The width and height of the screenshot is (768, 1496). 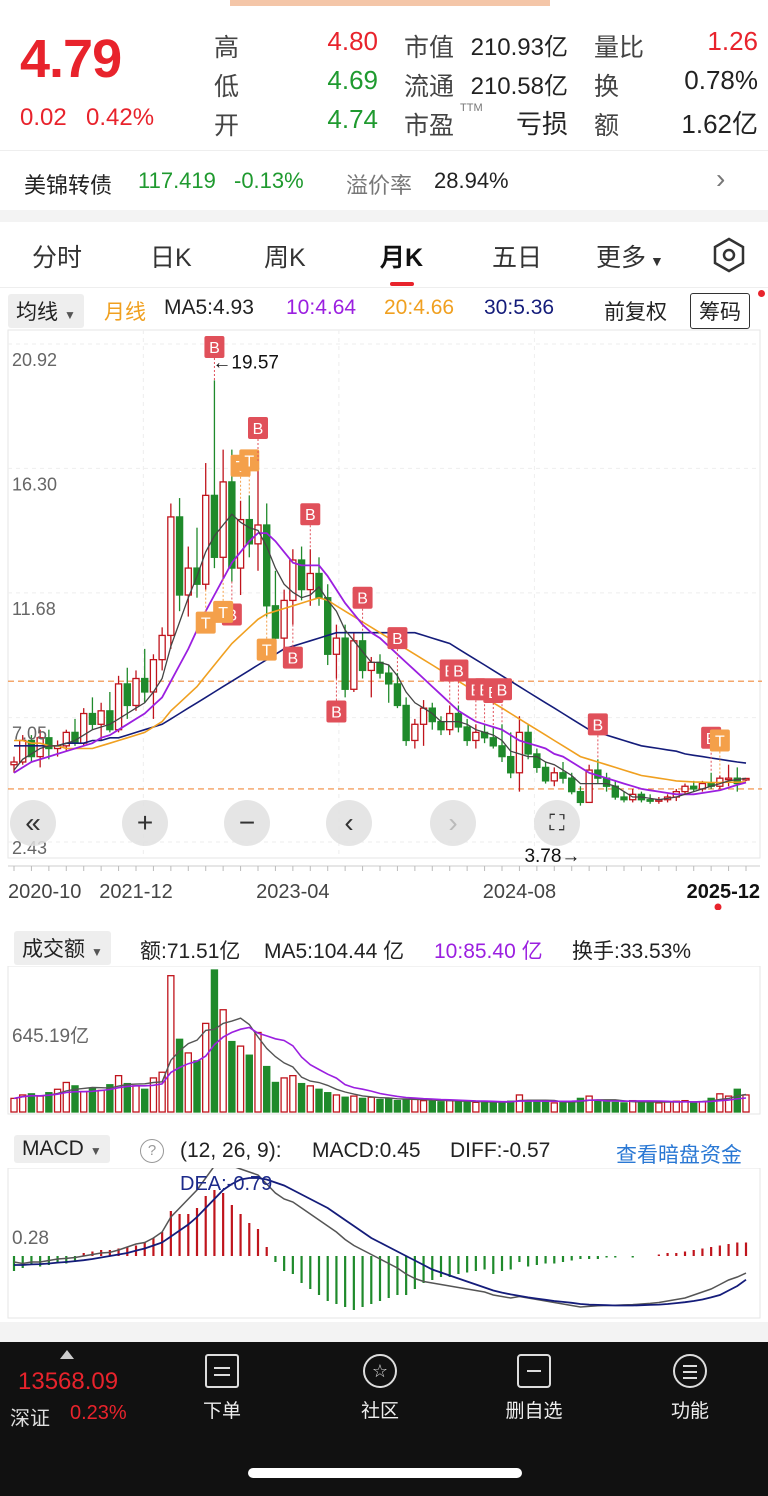 What do you see at coordinates (177, 180) in the screenshot?
I see `bond-price: 117.419` at bounding box center [177, 180].